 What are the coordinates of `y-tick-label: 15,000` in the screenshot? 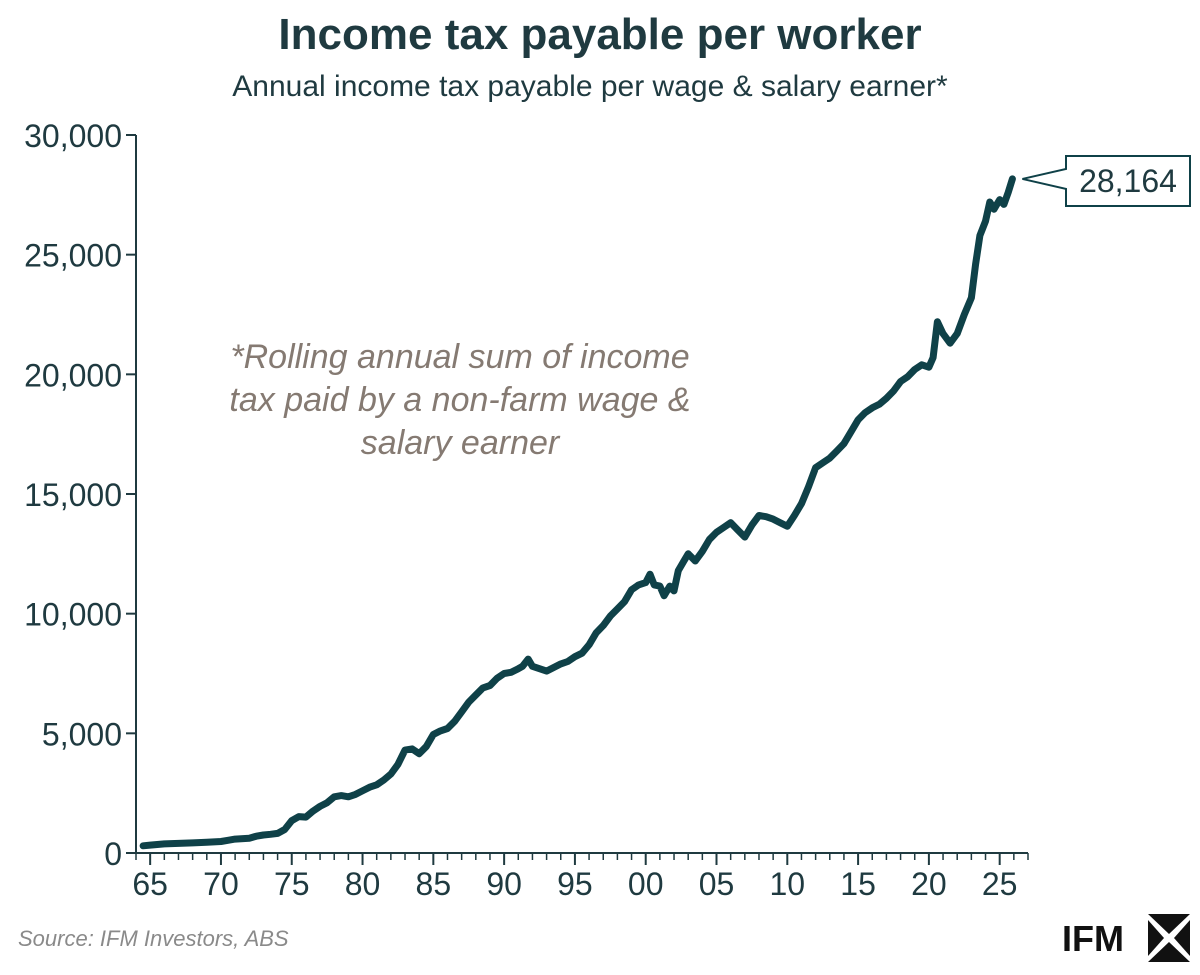 It's located at (73, 495).